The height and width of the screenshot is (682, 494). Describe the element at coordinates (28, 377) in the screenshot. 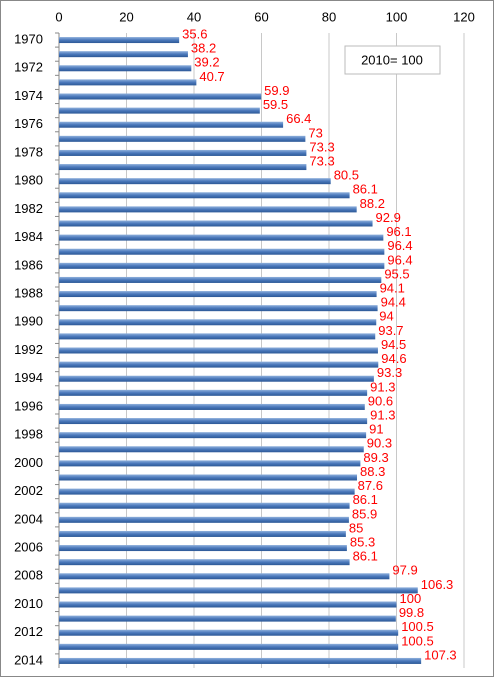

I see `y-tick-label: 1994` at that location.